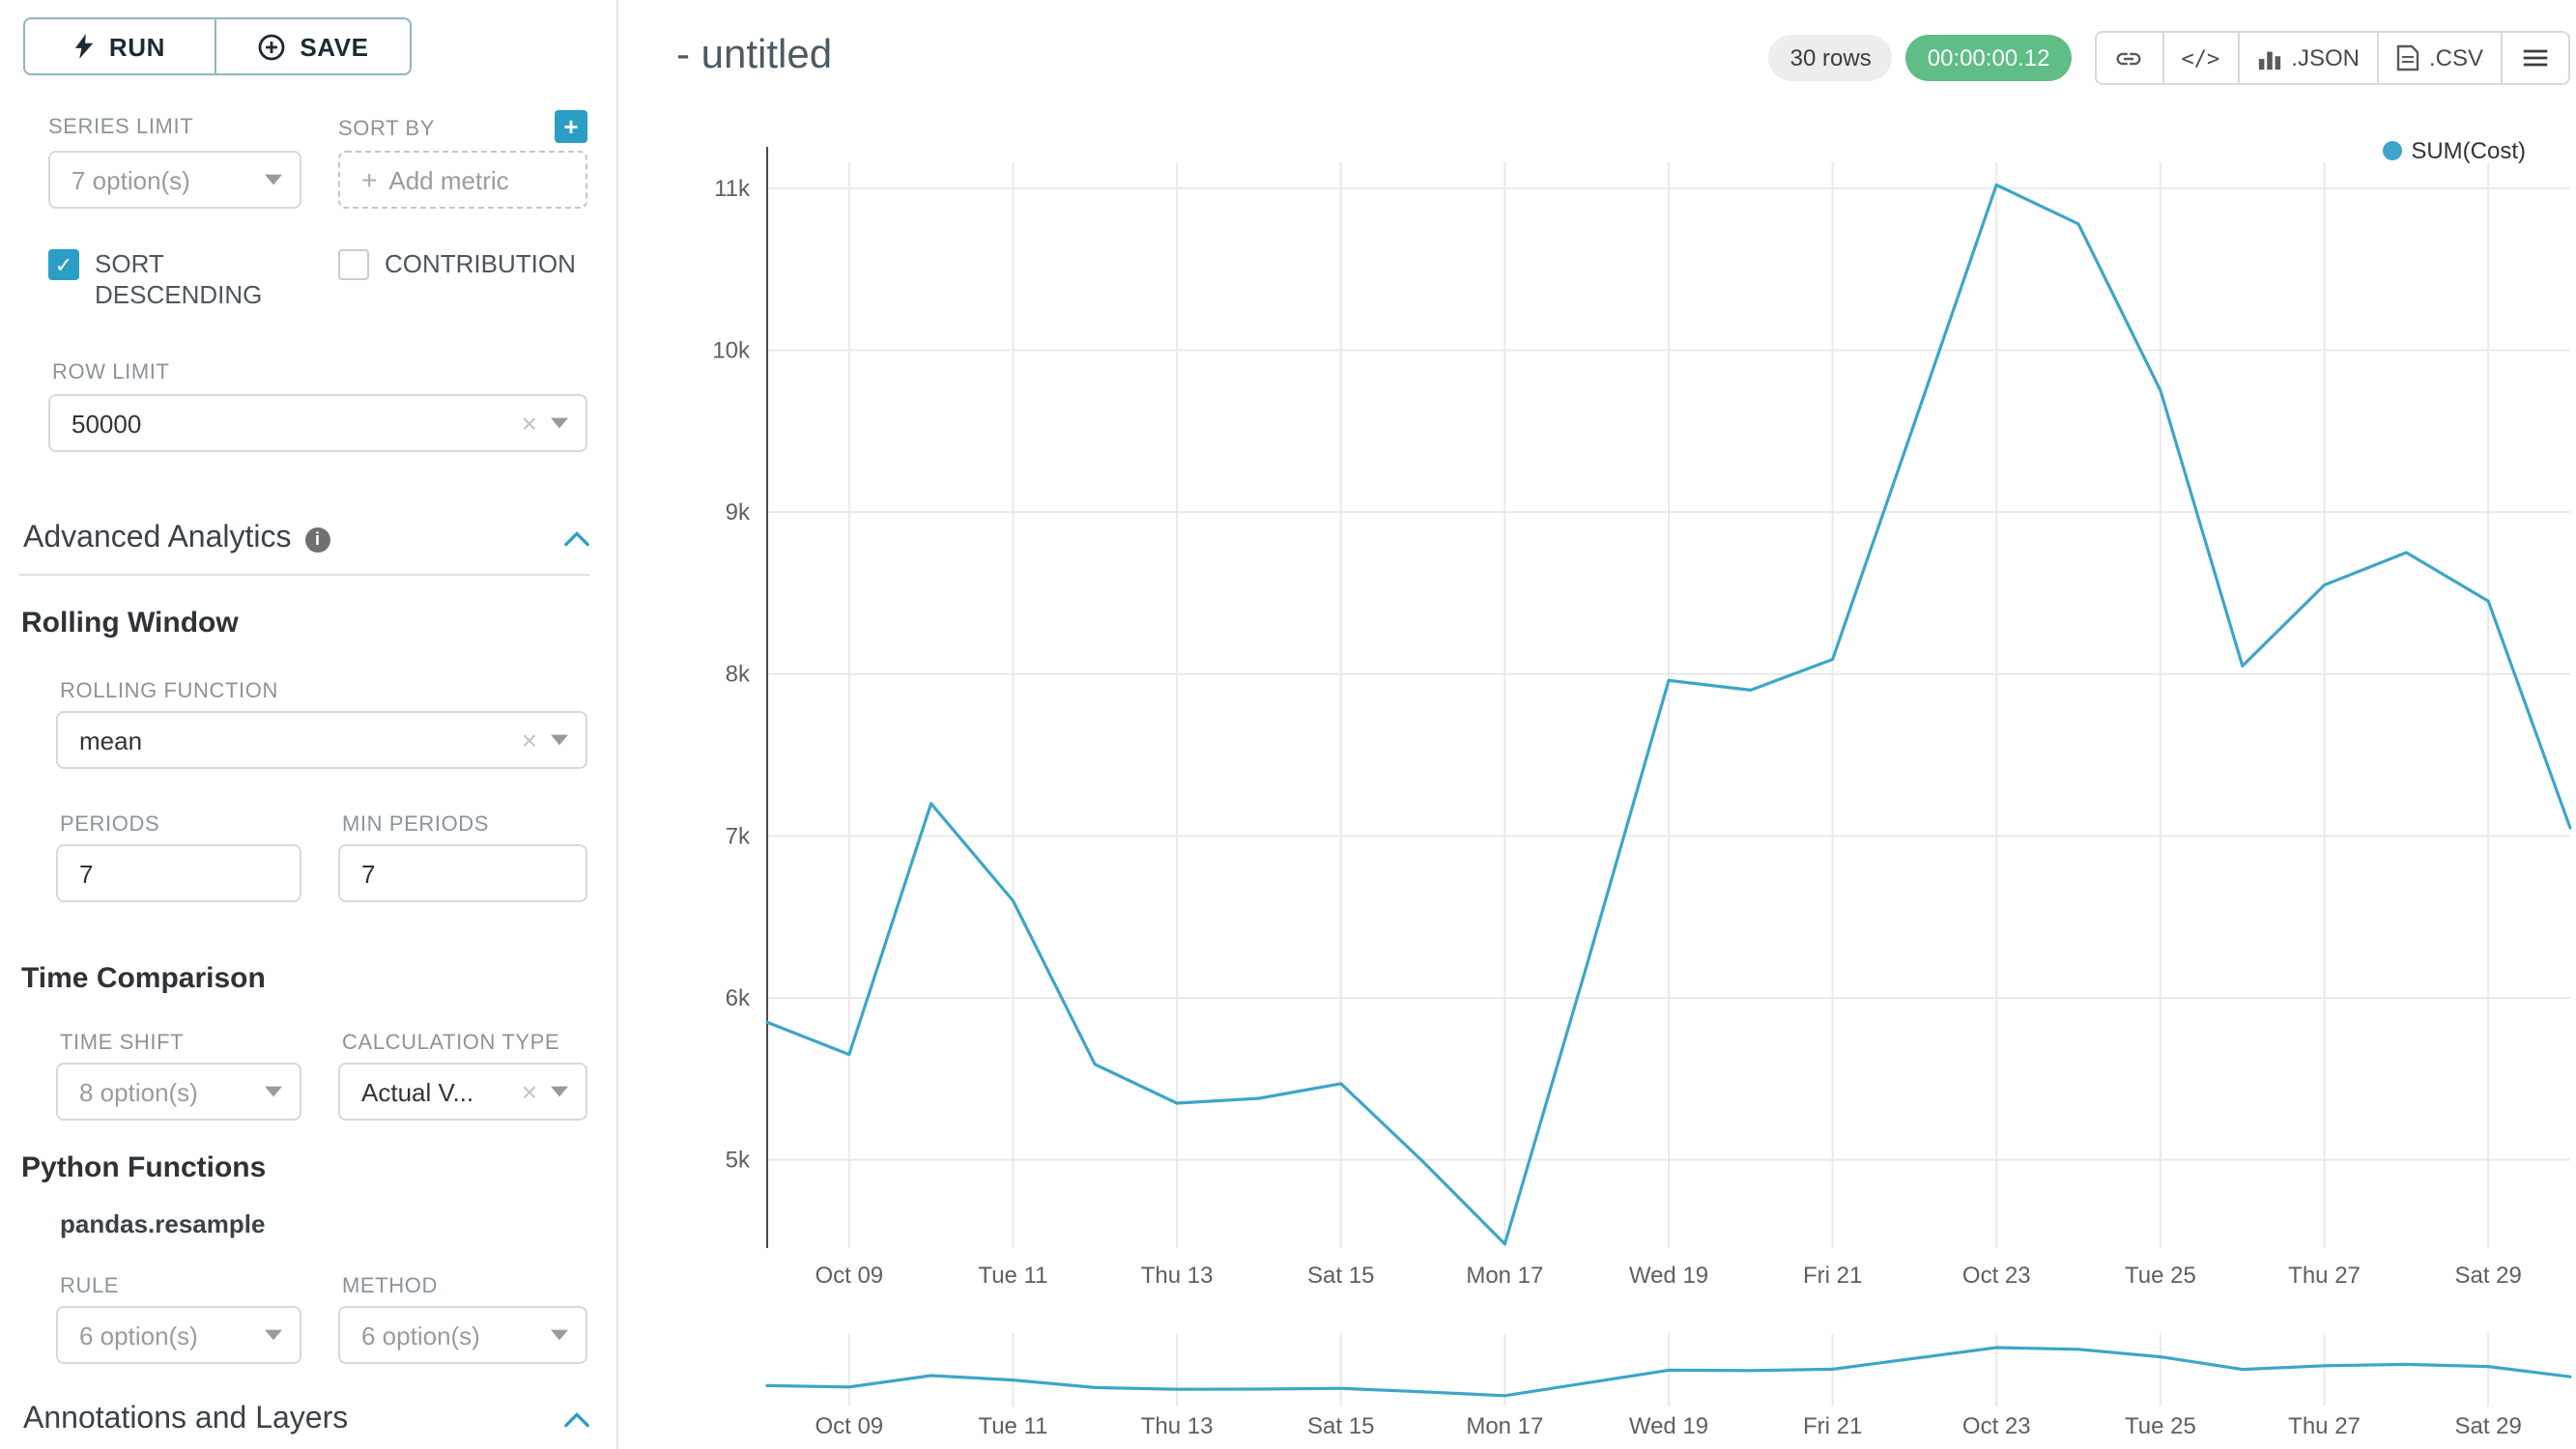 This screenshot has height=1449, width=2576. What do you see at coordinates (186, 1419) in the screenshot?
I see `annotations-layers-title: Annotations and Layers` at bounding box center [186, 1419].